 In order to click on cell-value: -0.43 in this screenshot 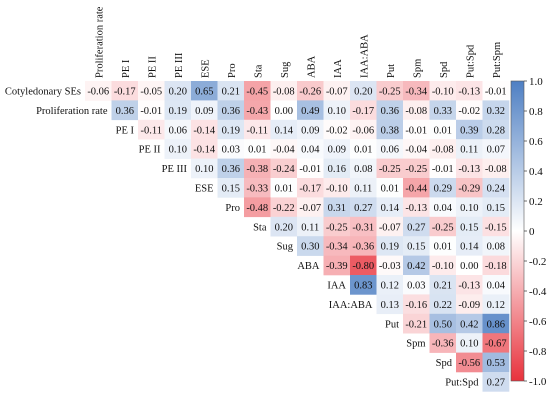, I will do `click(257, 111)`.